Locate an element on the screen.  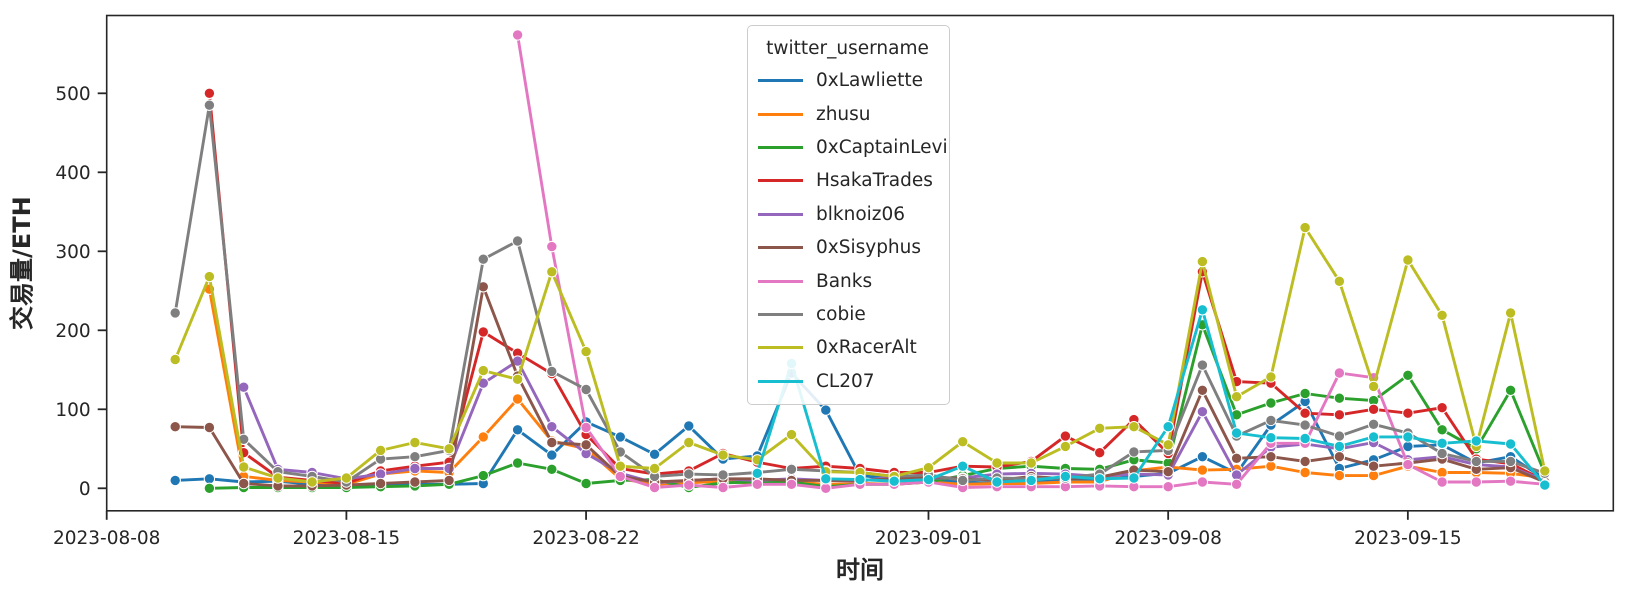
legend-item-zhusu: zhusu is located at coordinates (847, 113).